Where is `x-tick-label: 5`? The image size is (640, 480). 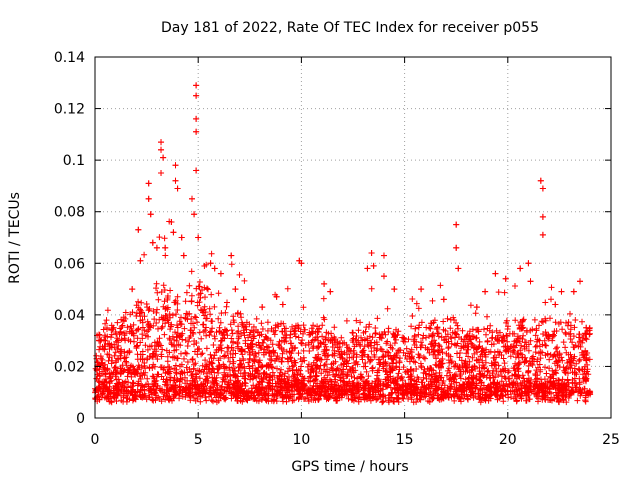 x-tick-label: 5 is located at coordinates (198, 440).